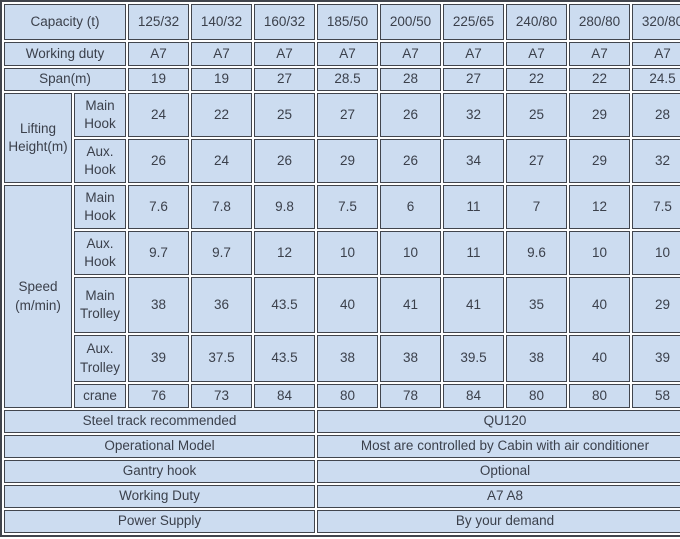 This screenshot has width=680, height=539. I want to click on footer-label: Steel track recommended, so click(159, 421).